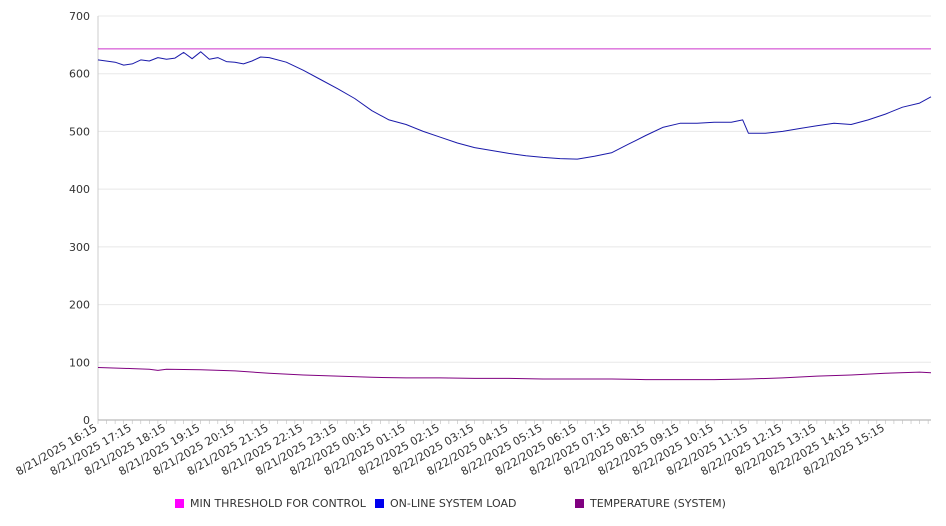 The image size is (946, 526). Describe the element at coordinates (79, 16) in the screenshot. I see `y-tick-label: 700` at that location.